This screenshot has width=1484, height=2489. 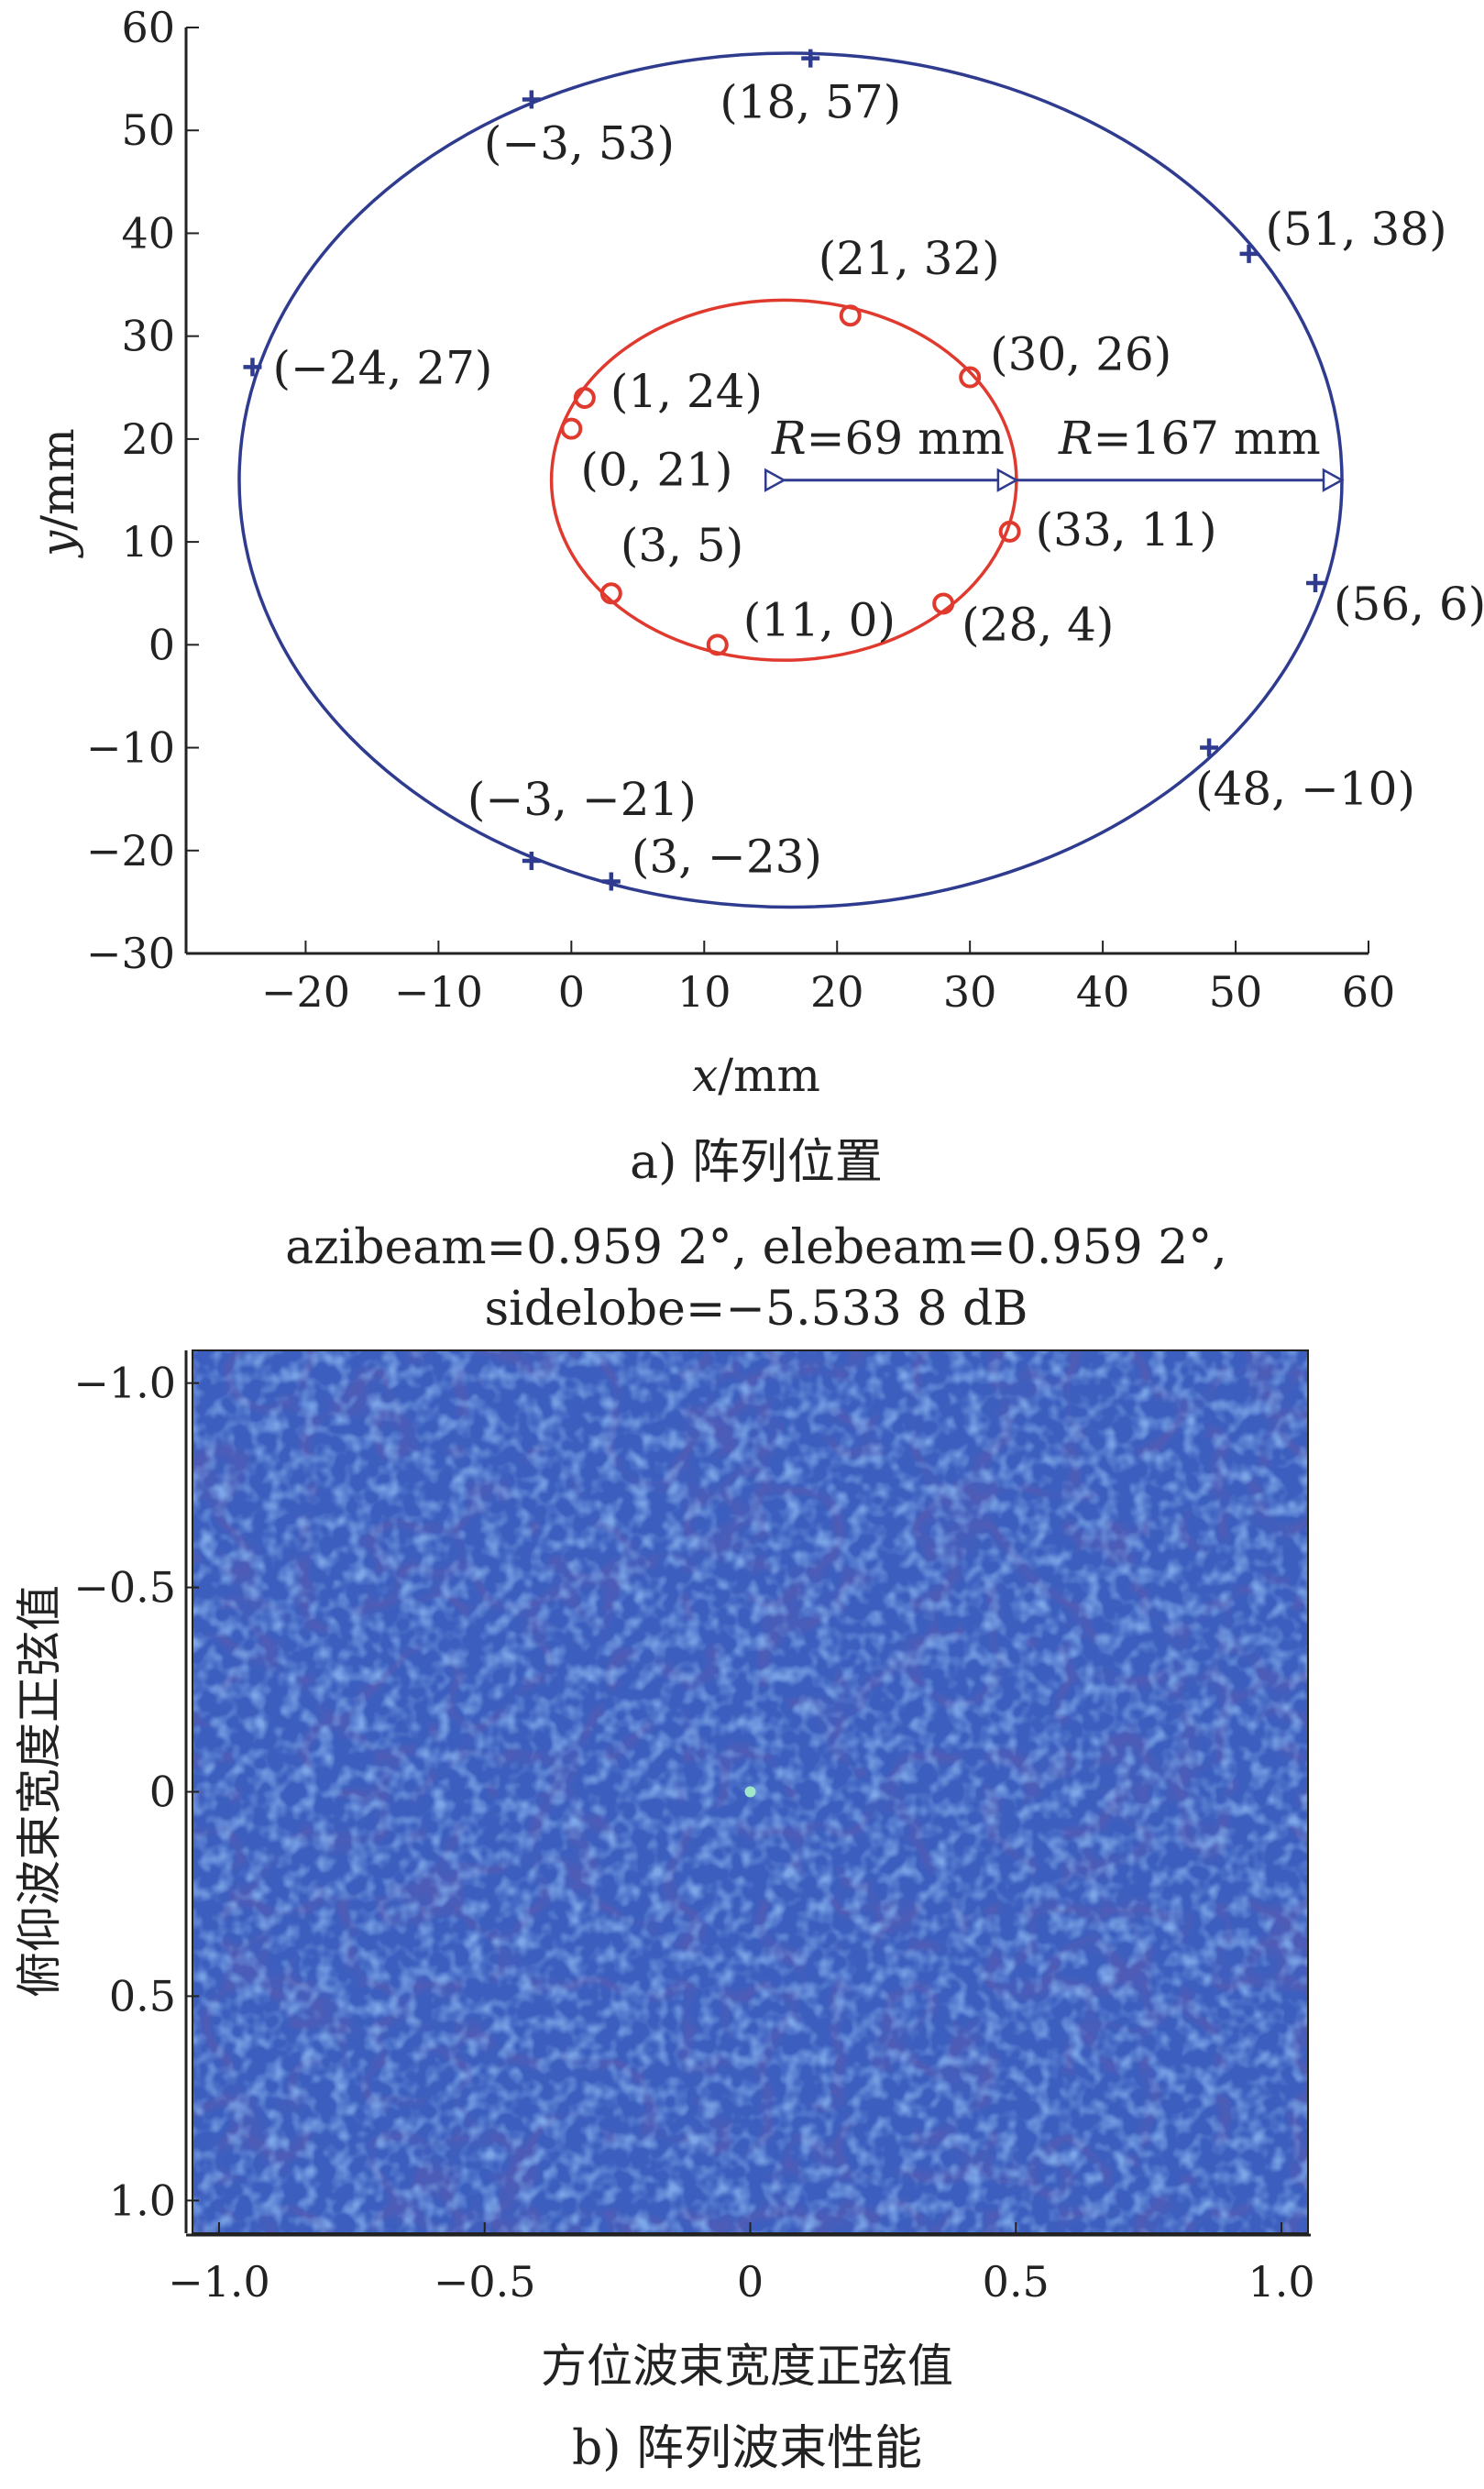 What do you see at coordinates (1103, 992) in the screenshot?
I see `a-x-tick-label: 40` at bounding box center [1103, 992].